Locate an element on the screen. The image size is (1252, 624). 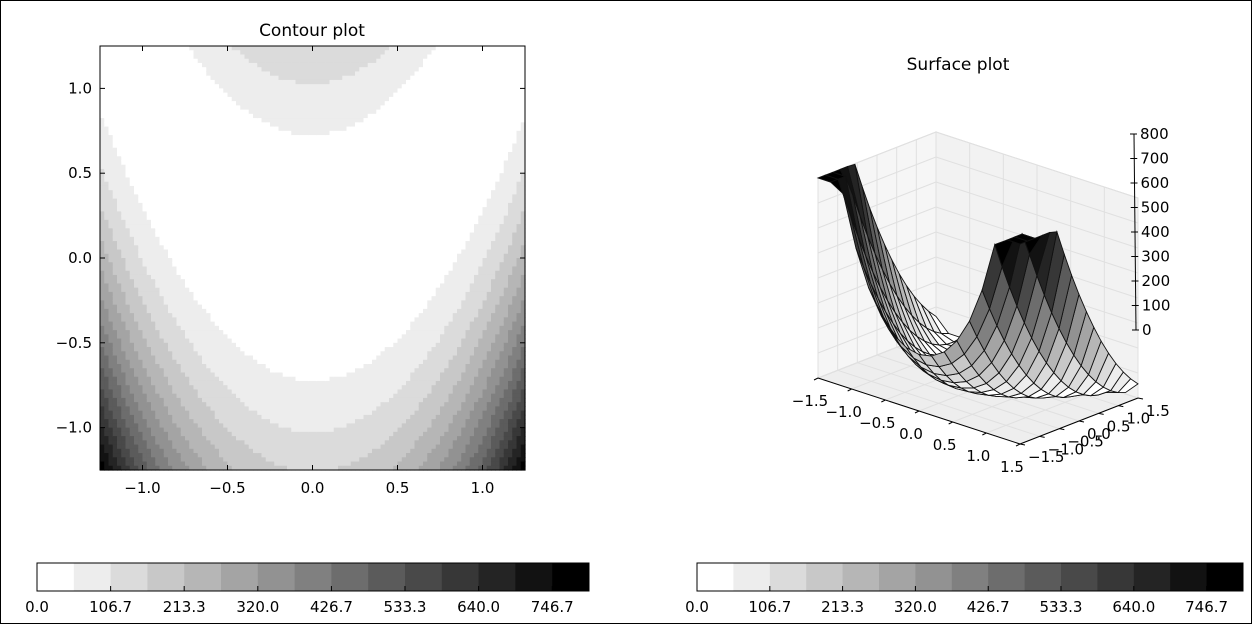
colorbar-left: 0.0 106.7 213.3 320.0 426.7 533.3 640.0 746.7 is located at coordinates (307, 589).